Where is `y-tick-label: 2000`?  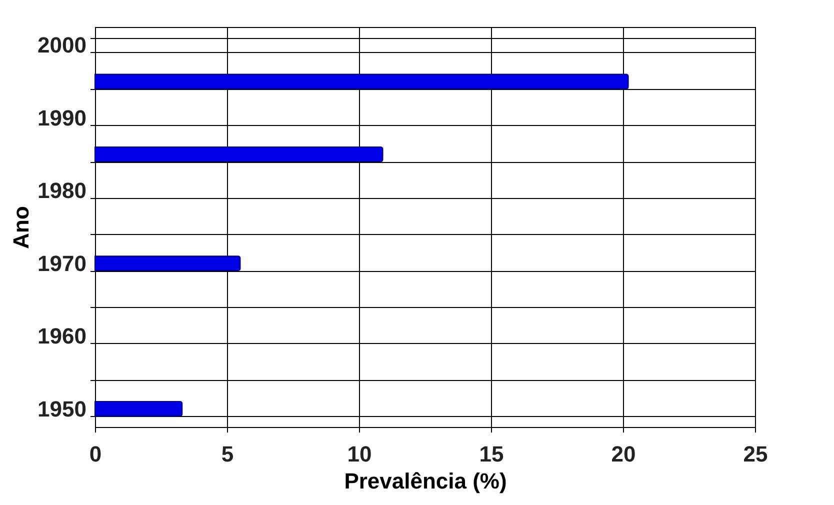 y-tick-label: 2000 is located at coordinates (62, 45).